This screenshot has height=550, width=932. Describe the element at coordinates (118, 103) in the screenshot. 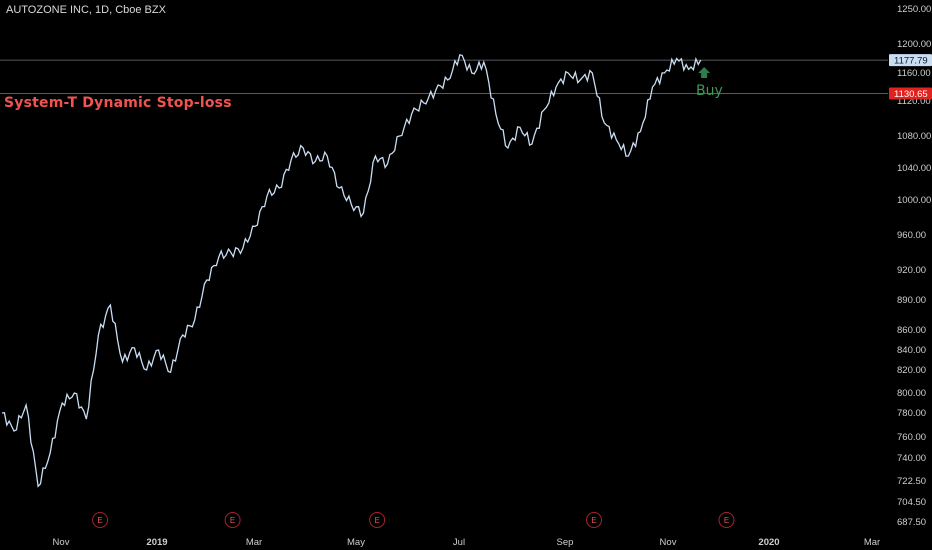

I see `stop-loss-label: System-T Dynamic Stop-loss` at that location.